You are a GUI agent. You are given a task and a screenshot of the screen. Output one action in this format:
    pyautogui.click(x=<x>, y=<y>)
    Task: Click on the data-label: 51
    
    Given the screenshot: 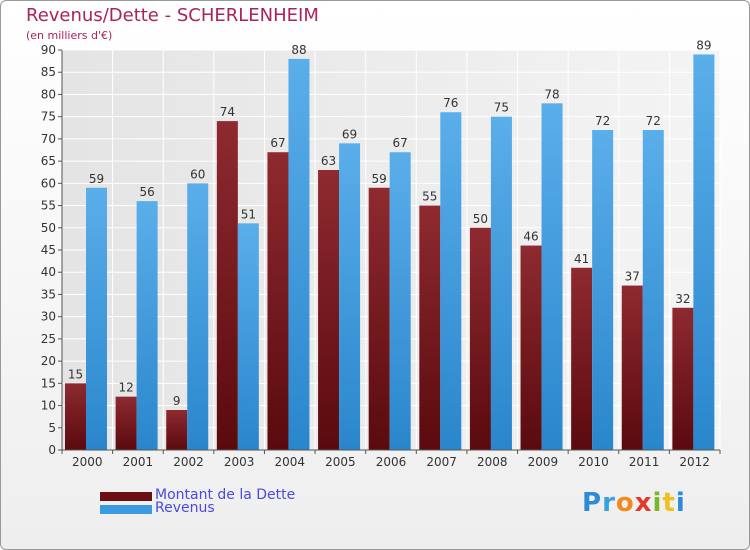 What is the action you would take?
    pyautogui.click(x=248, y=214)
    